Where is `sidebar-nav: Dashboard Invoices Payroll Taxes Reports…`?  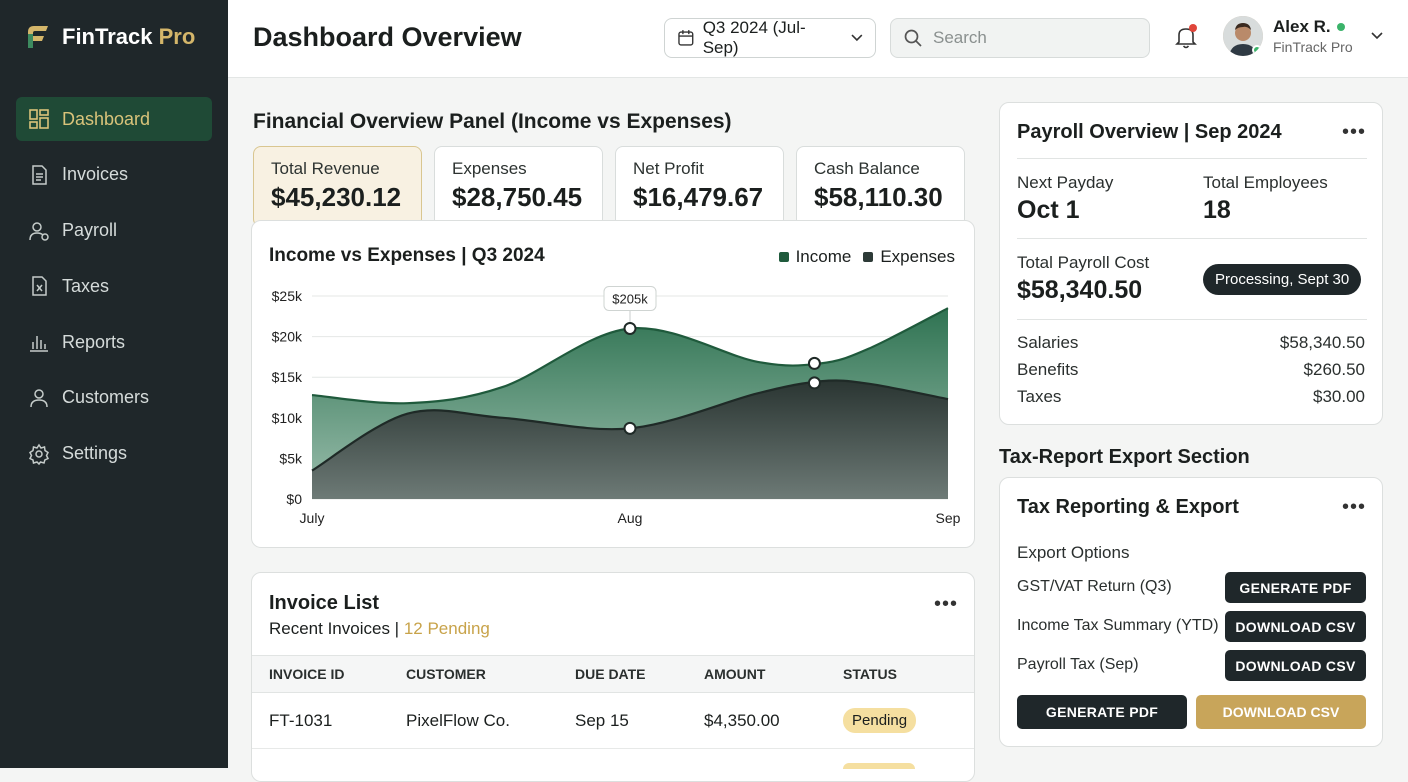
sidebar-nav: Dashboard Invoices Payroll Taxes Reports… is located at coordinates (114, 292).